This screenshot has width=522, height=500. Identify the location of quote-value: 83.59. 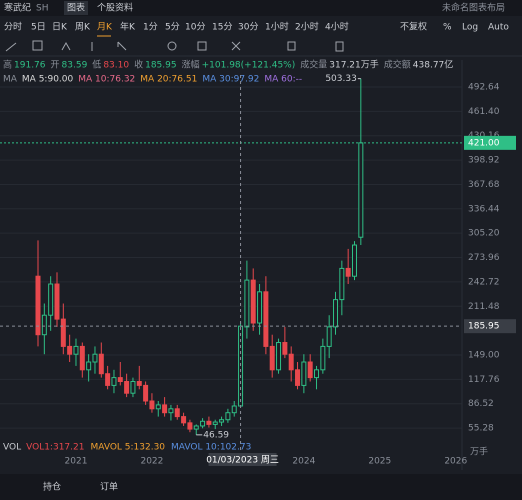
(75, 66).